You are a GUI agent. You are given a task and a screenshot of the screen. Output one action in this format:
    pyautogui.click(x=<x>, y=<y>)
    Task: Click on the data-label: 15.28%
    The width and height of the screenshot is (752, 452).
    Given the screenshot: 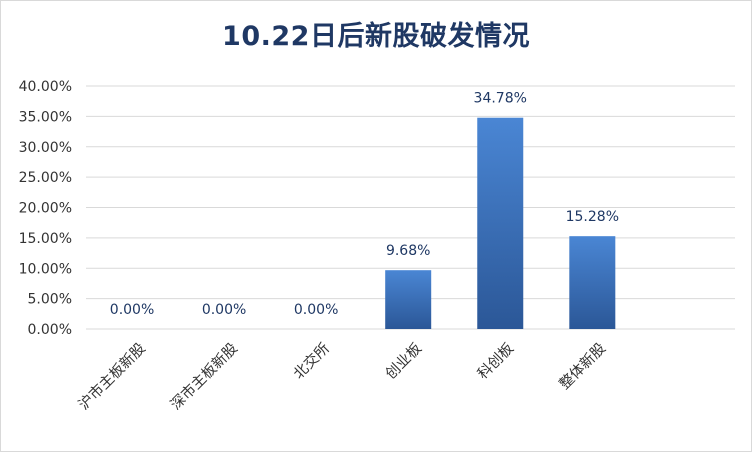 What is the action you would take?
    pyautogui.click(x=592, y=217)
    